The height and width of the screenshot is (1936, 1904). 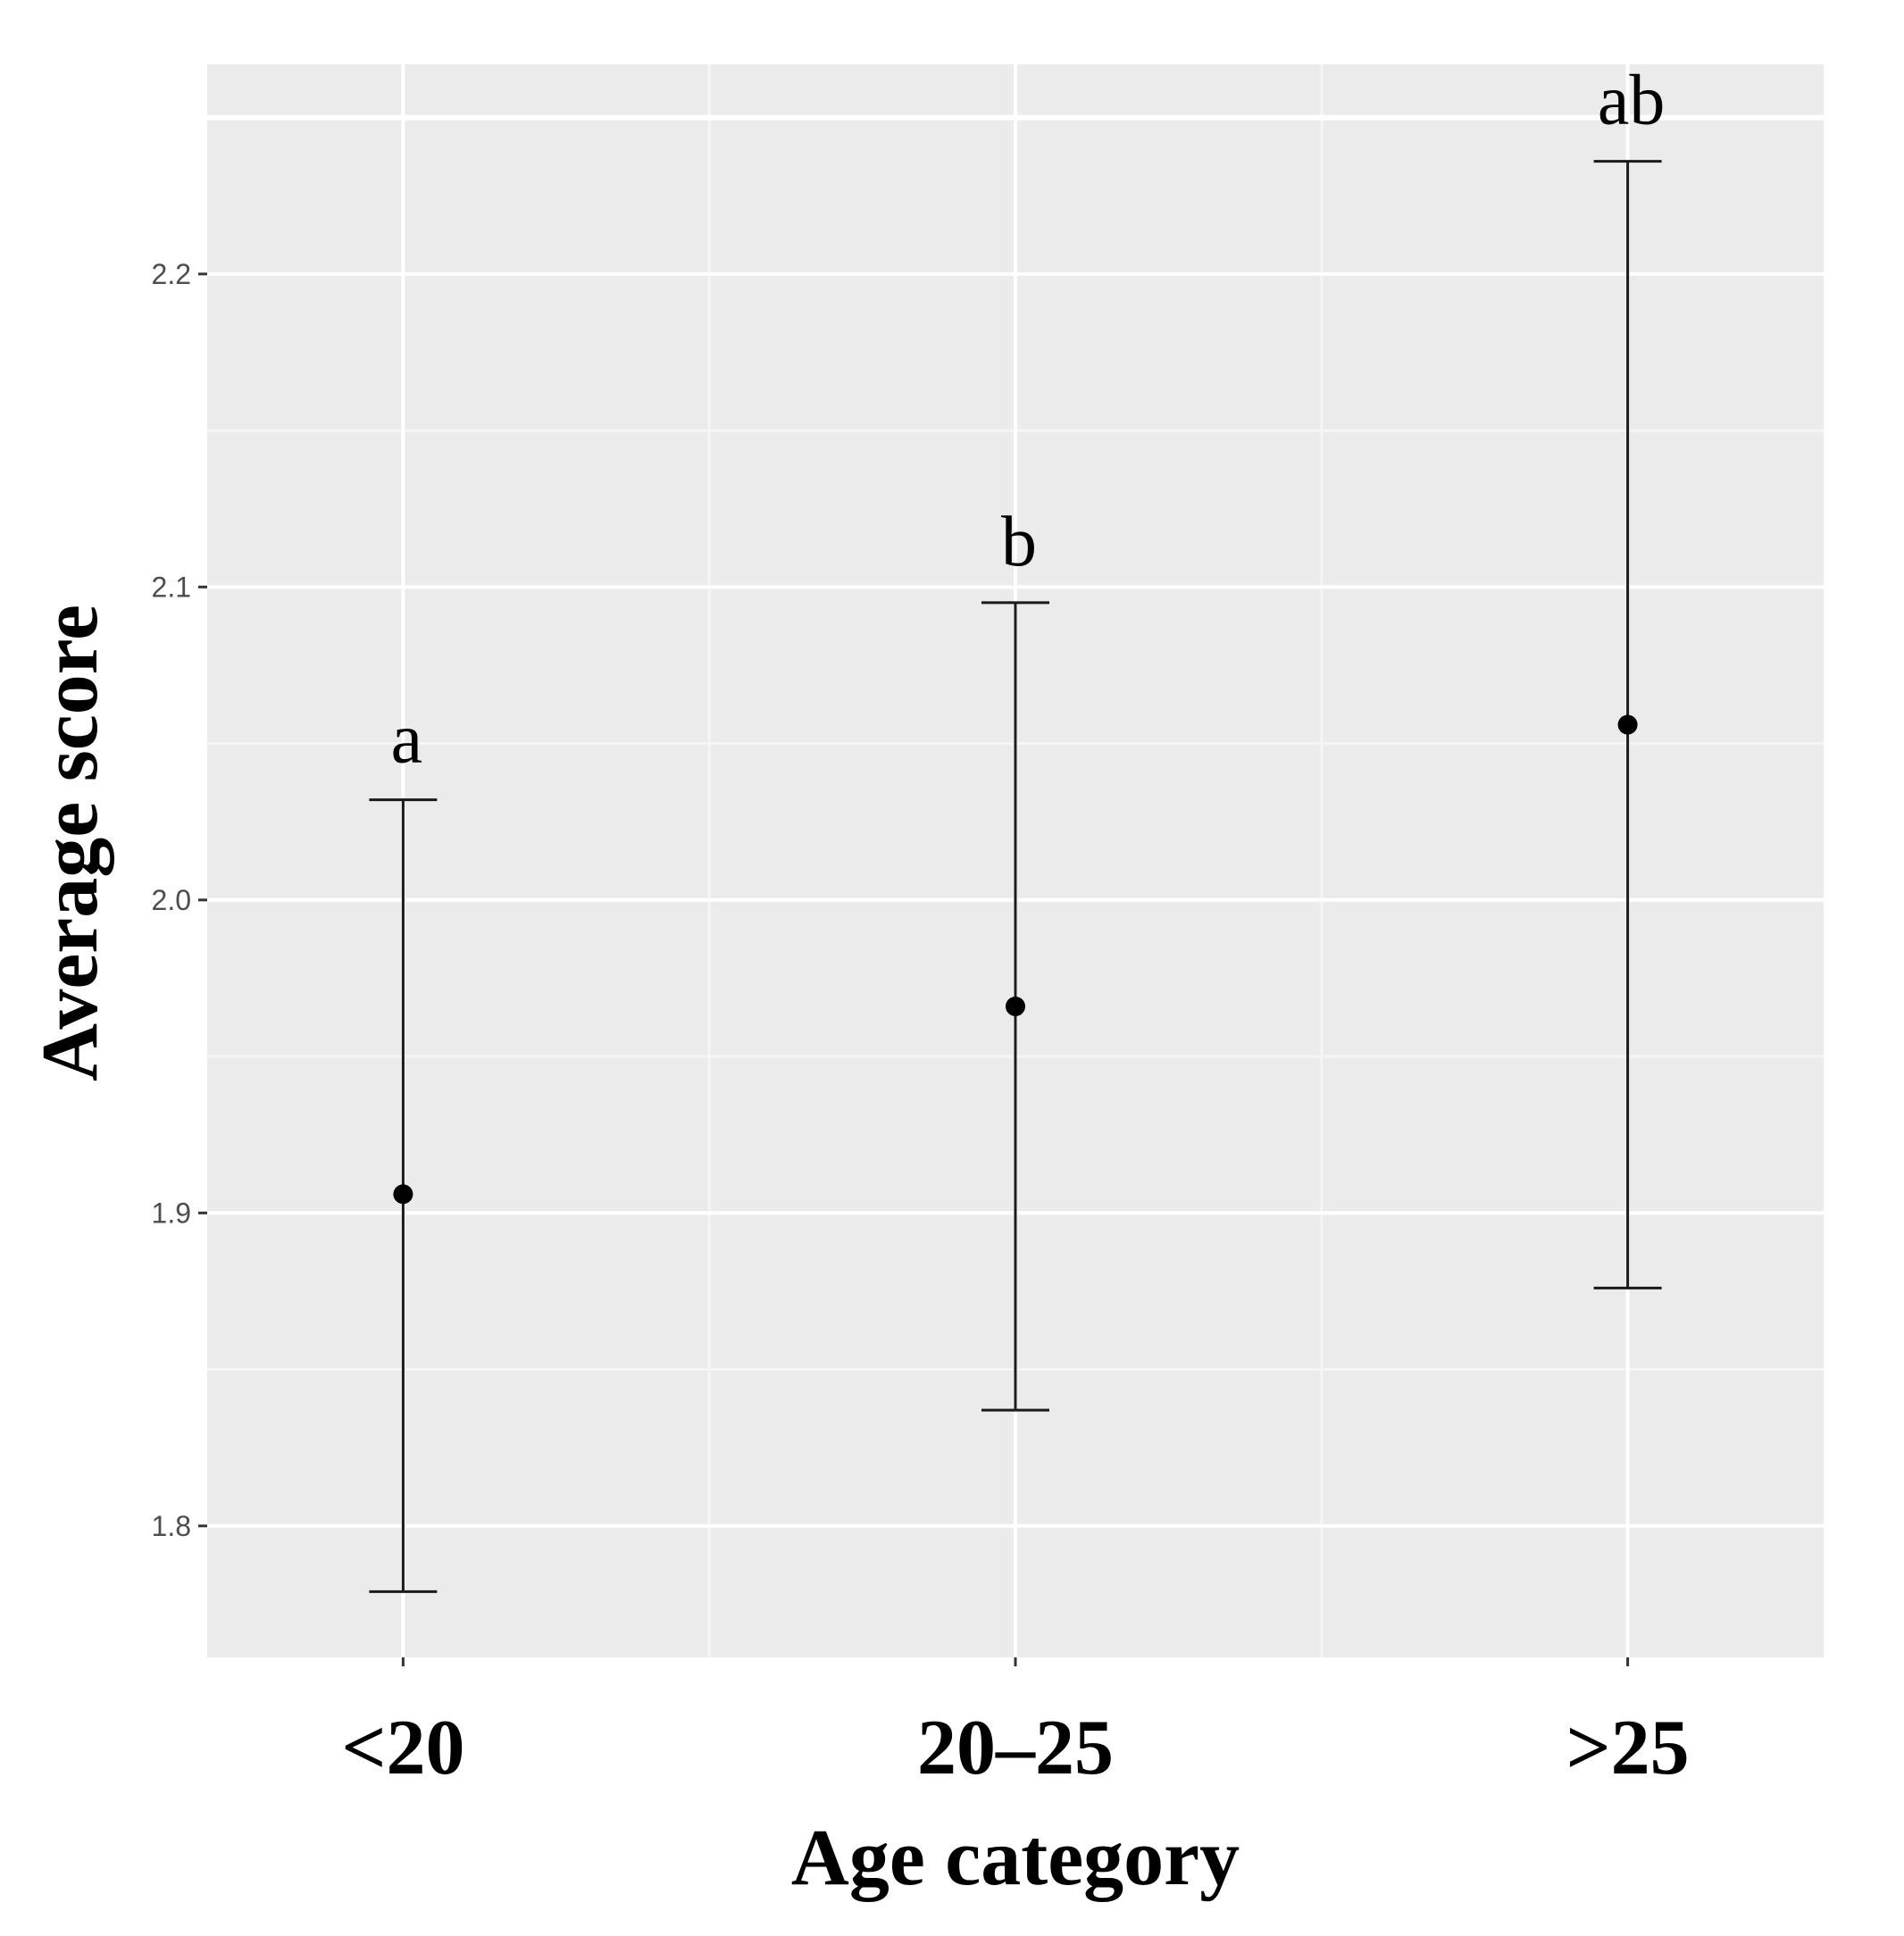 I want to click on x-tick-label: 20–25, so click(x=1015, y=1748).